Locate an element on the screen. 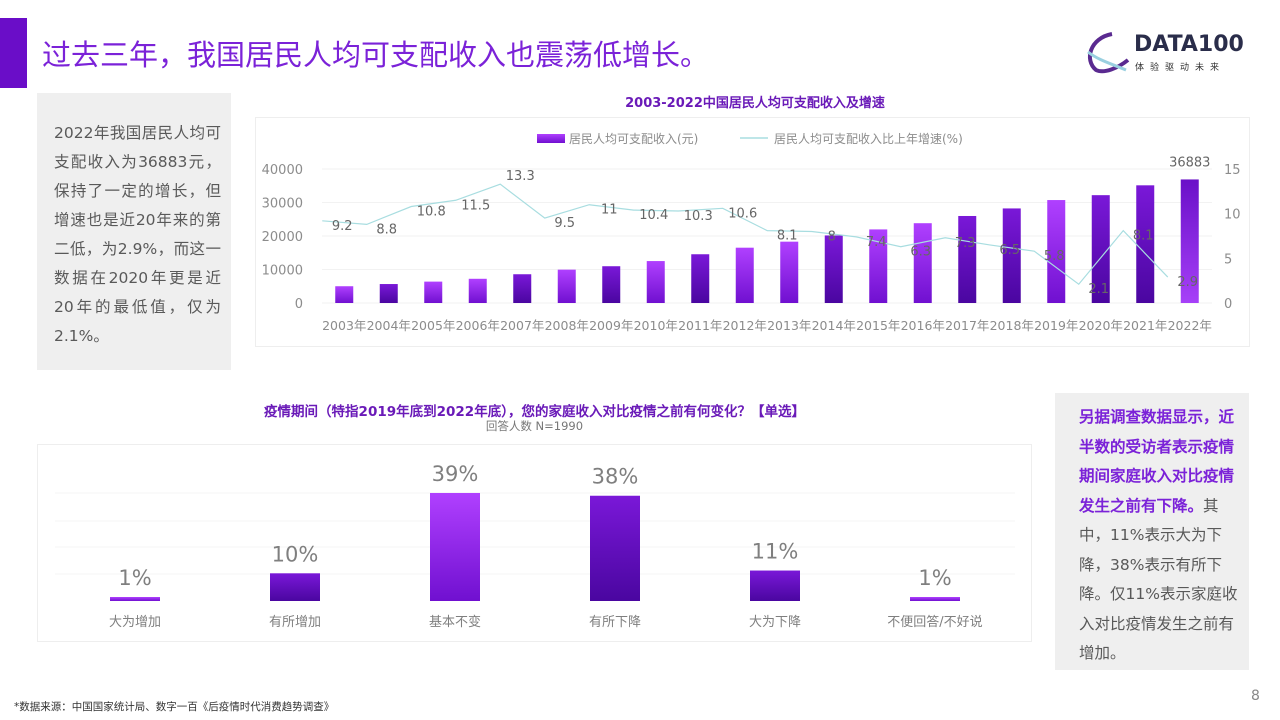 The image size is (1280, 720). x-axis-label: 2019年 is located at coordinates (1056, 325).